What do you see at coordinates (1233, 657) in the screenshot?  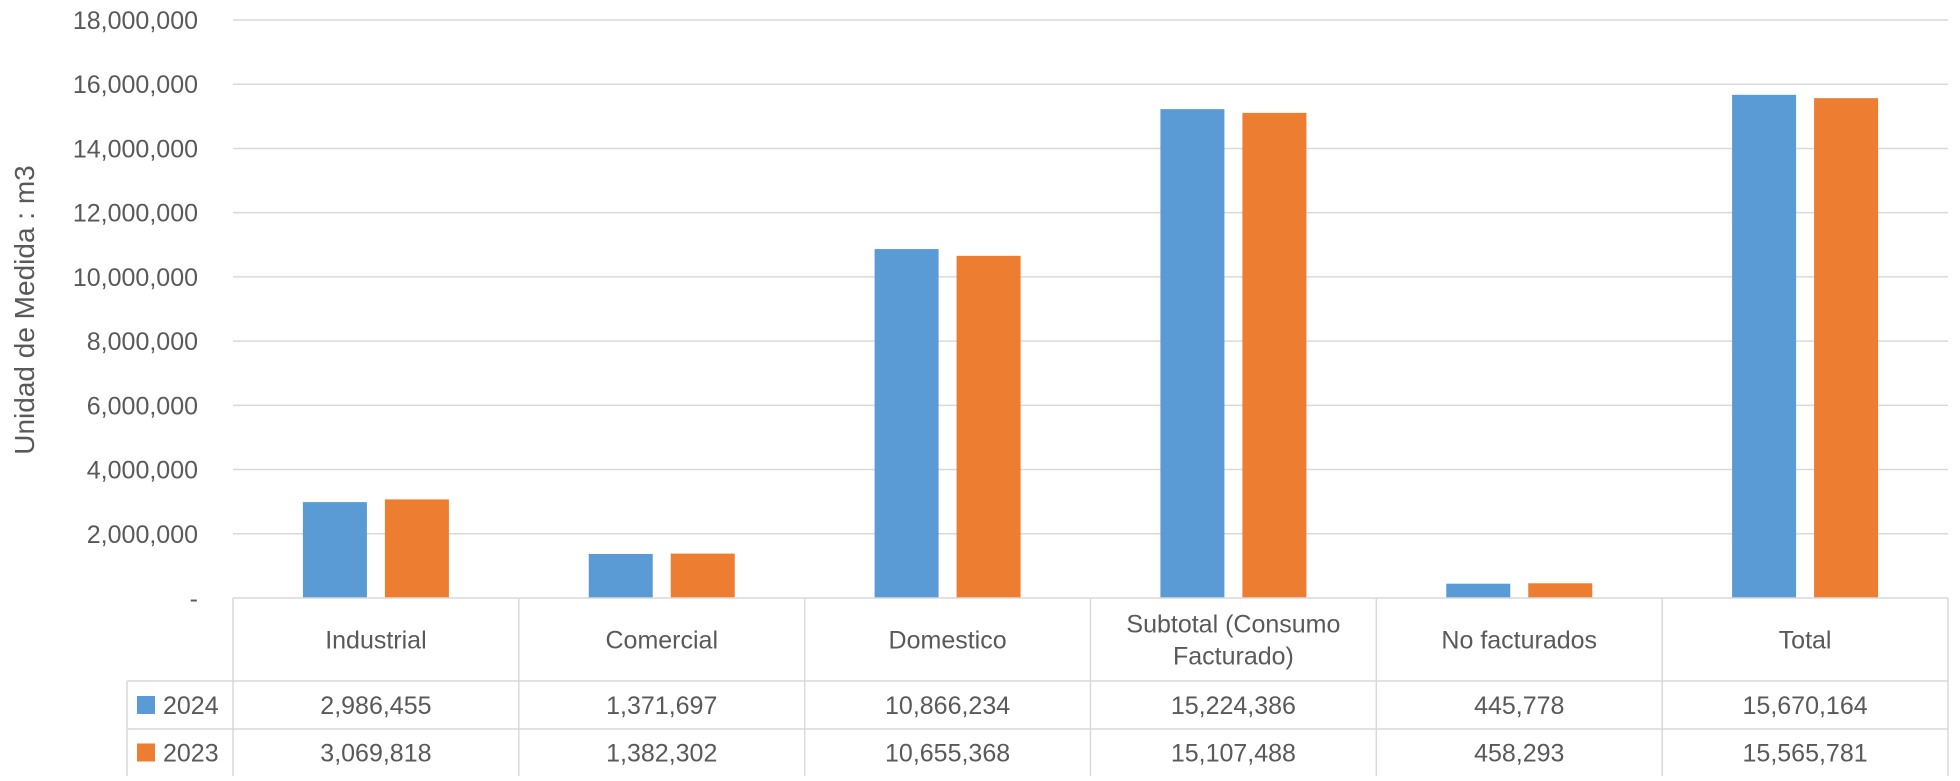 I see `category-label: Facturado)` at bounding box center [1233, 657].